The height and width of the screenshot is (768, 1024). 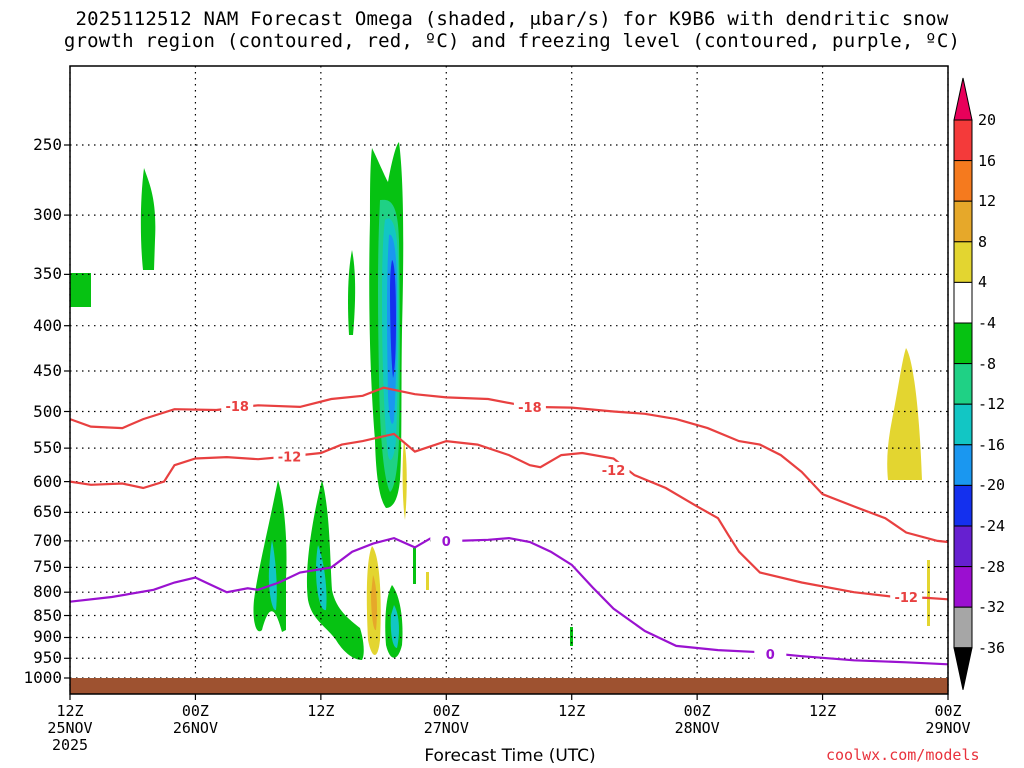 What do you see at coordinates (446, 728) in the screenshot?
I see `x-tick-day: 27NOV` at bounding box center [446, 728].